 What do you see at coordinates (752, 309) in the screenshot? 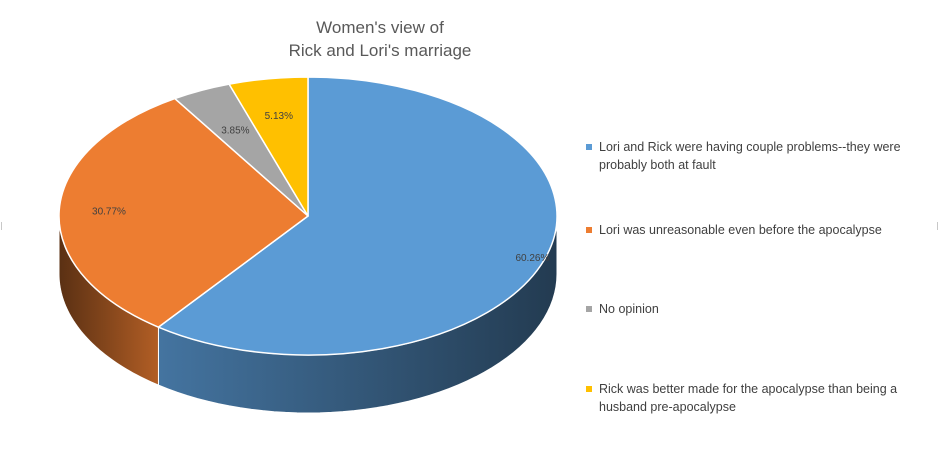
I see `legend-item-no-opinion: No opinion` at bounding box center [752, 309].